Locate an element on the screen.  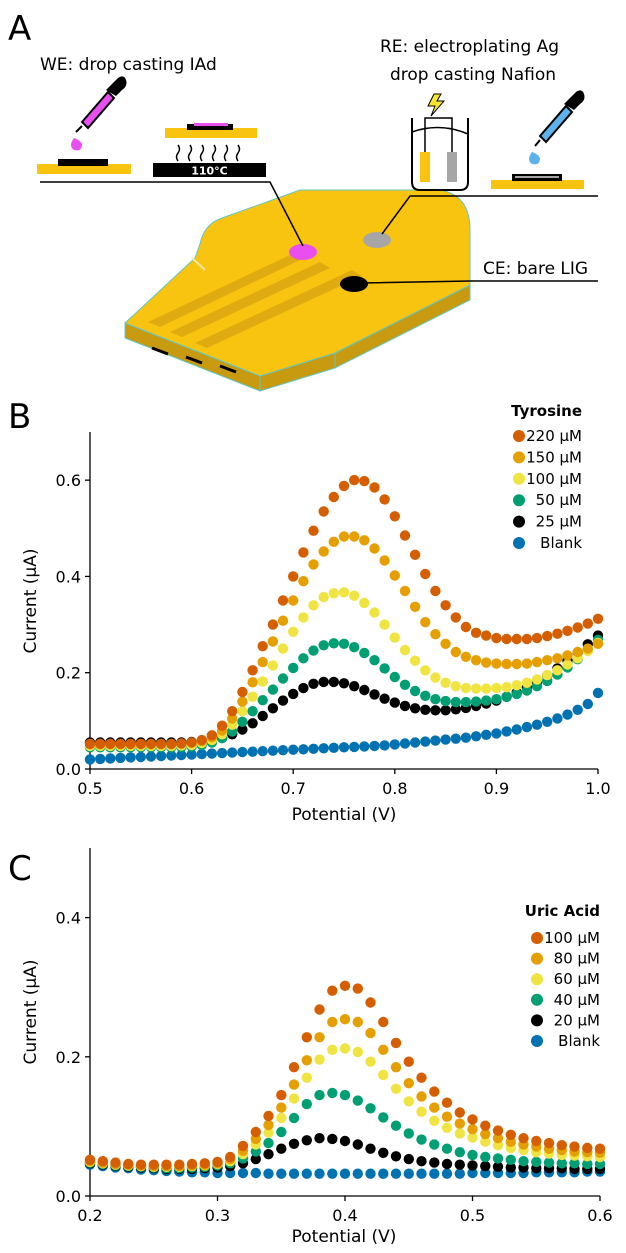
x-tick-label-b: 0.9 is located at coordinates (496, 788).